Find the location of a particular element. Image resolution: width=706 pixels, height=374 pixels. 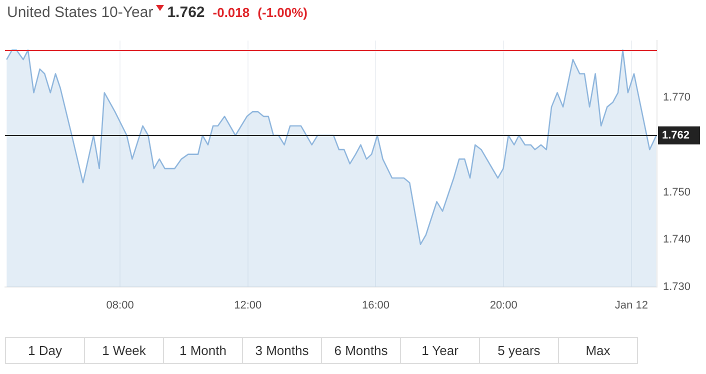

text: 1 Month is located at coordinates (203, 350).